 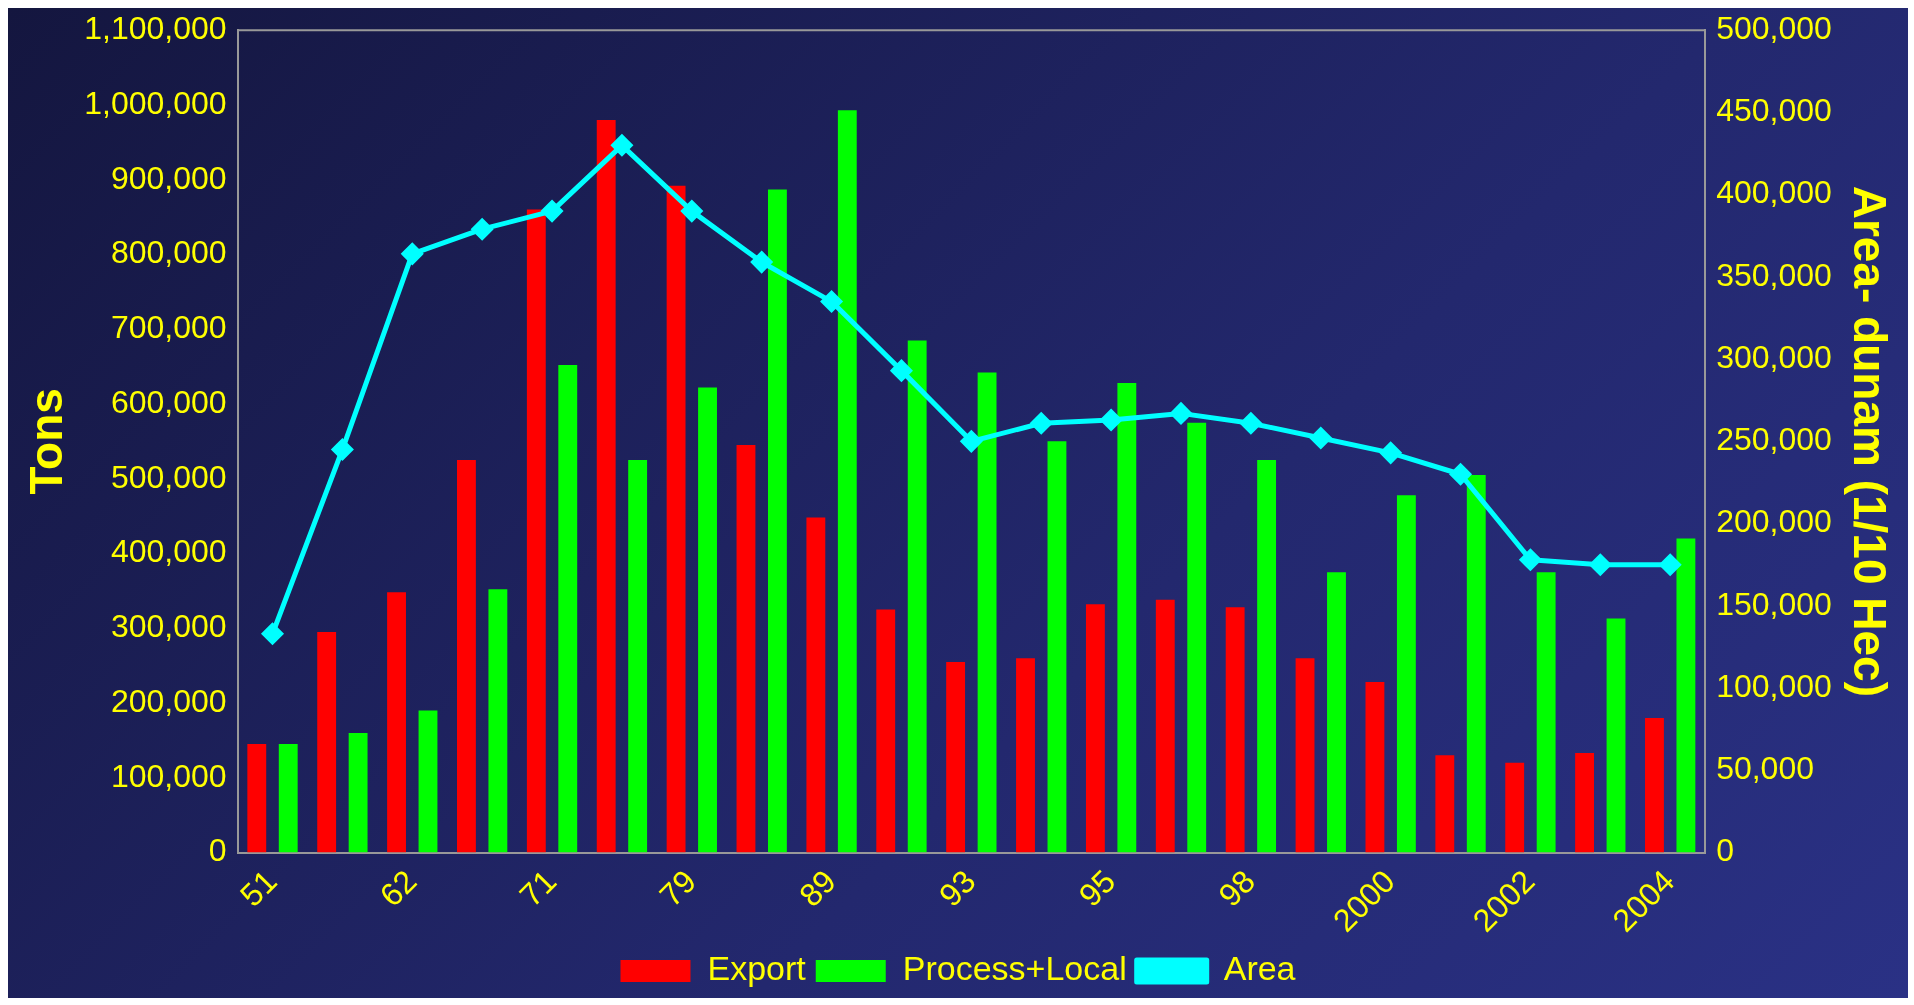 What do you see at coordinates (1765, 768) in the screenshot?
I see `y2-tick-label: 50,000` at bounding box center [1765, 768].